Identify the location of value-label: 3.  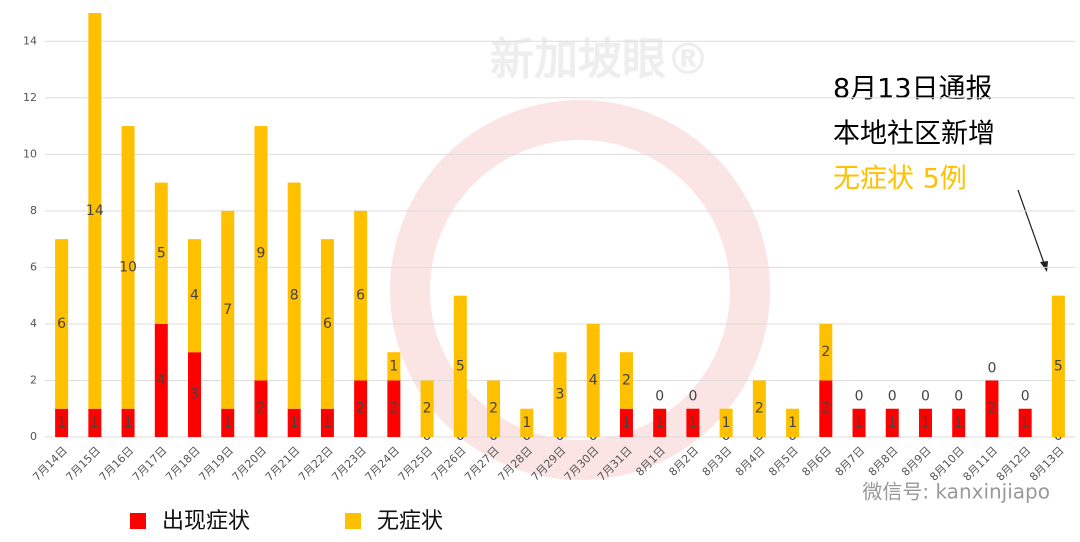
(560, 395).